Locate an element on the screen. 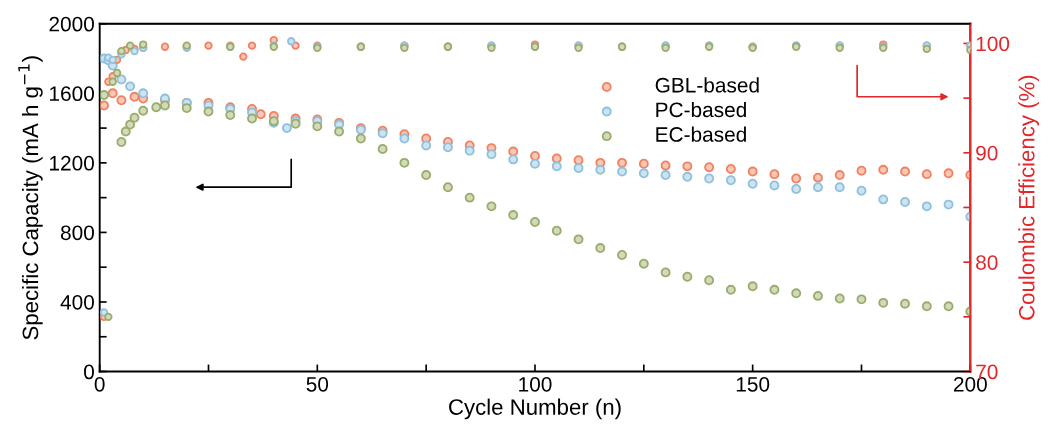 The image size is (1049, 432). y-tick-label: 1600 is located at coordinates (72, 94).